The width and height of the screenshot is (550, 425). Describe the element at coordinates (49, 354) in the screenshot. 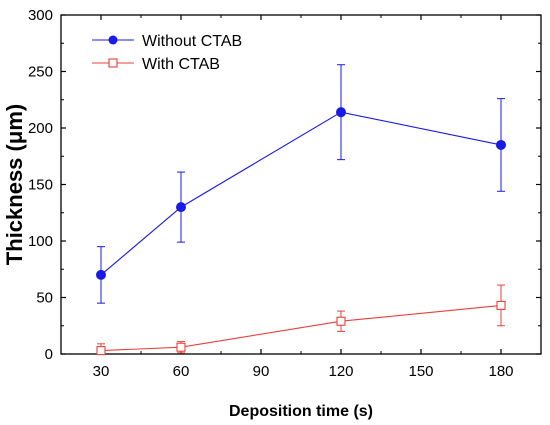

I see `y-tick-label: 0` at that location.